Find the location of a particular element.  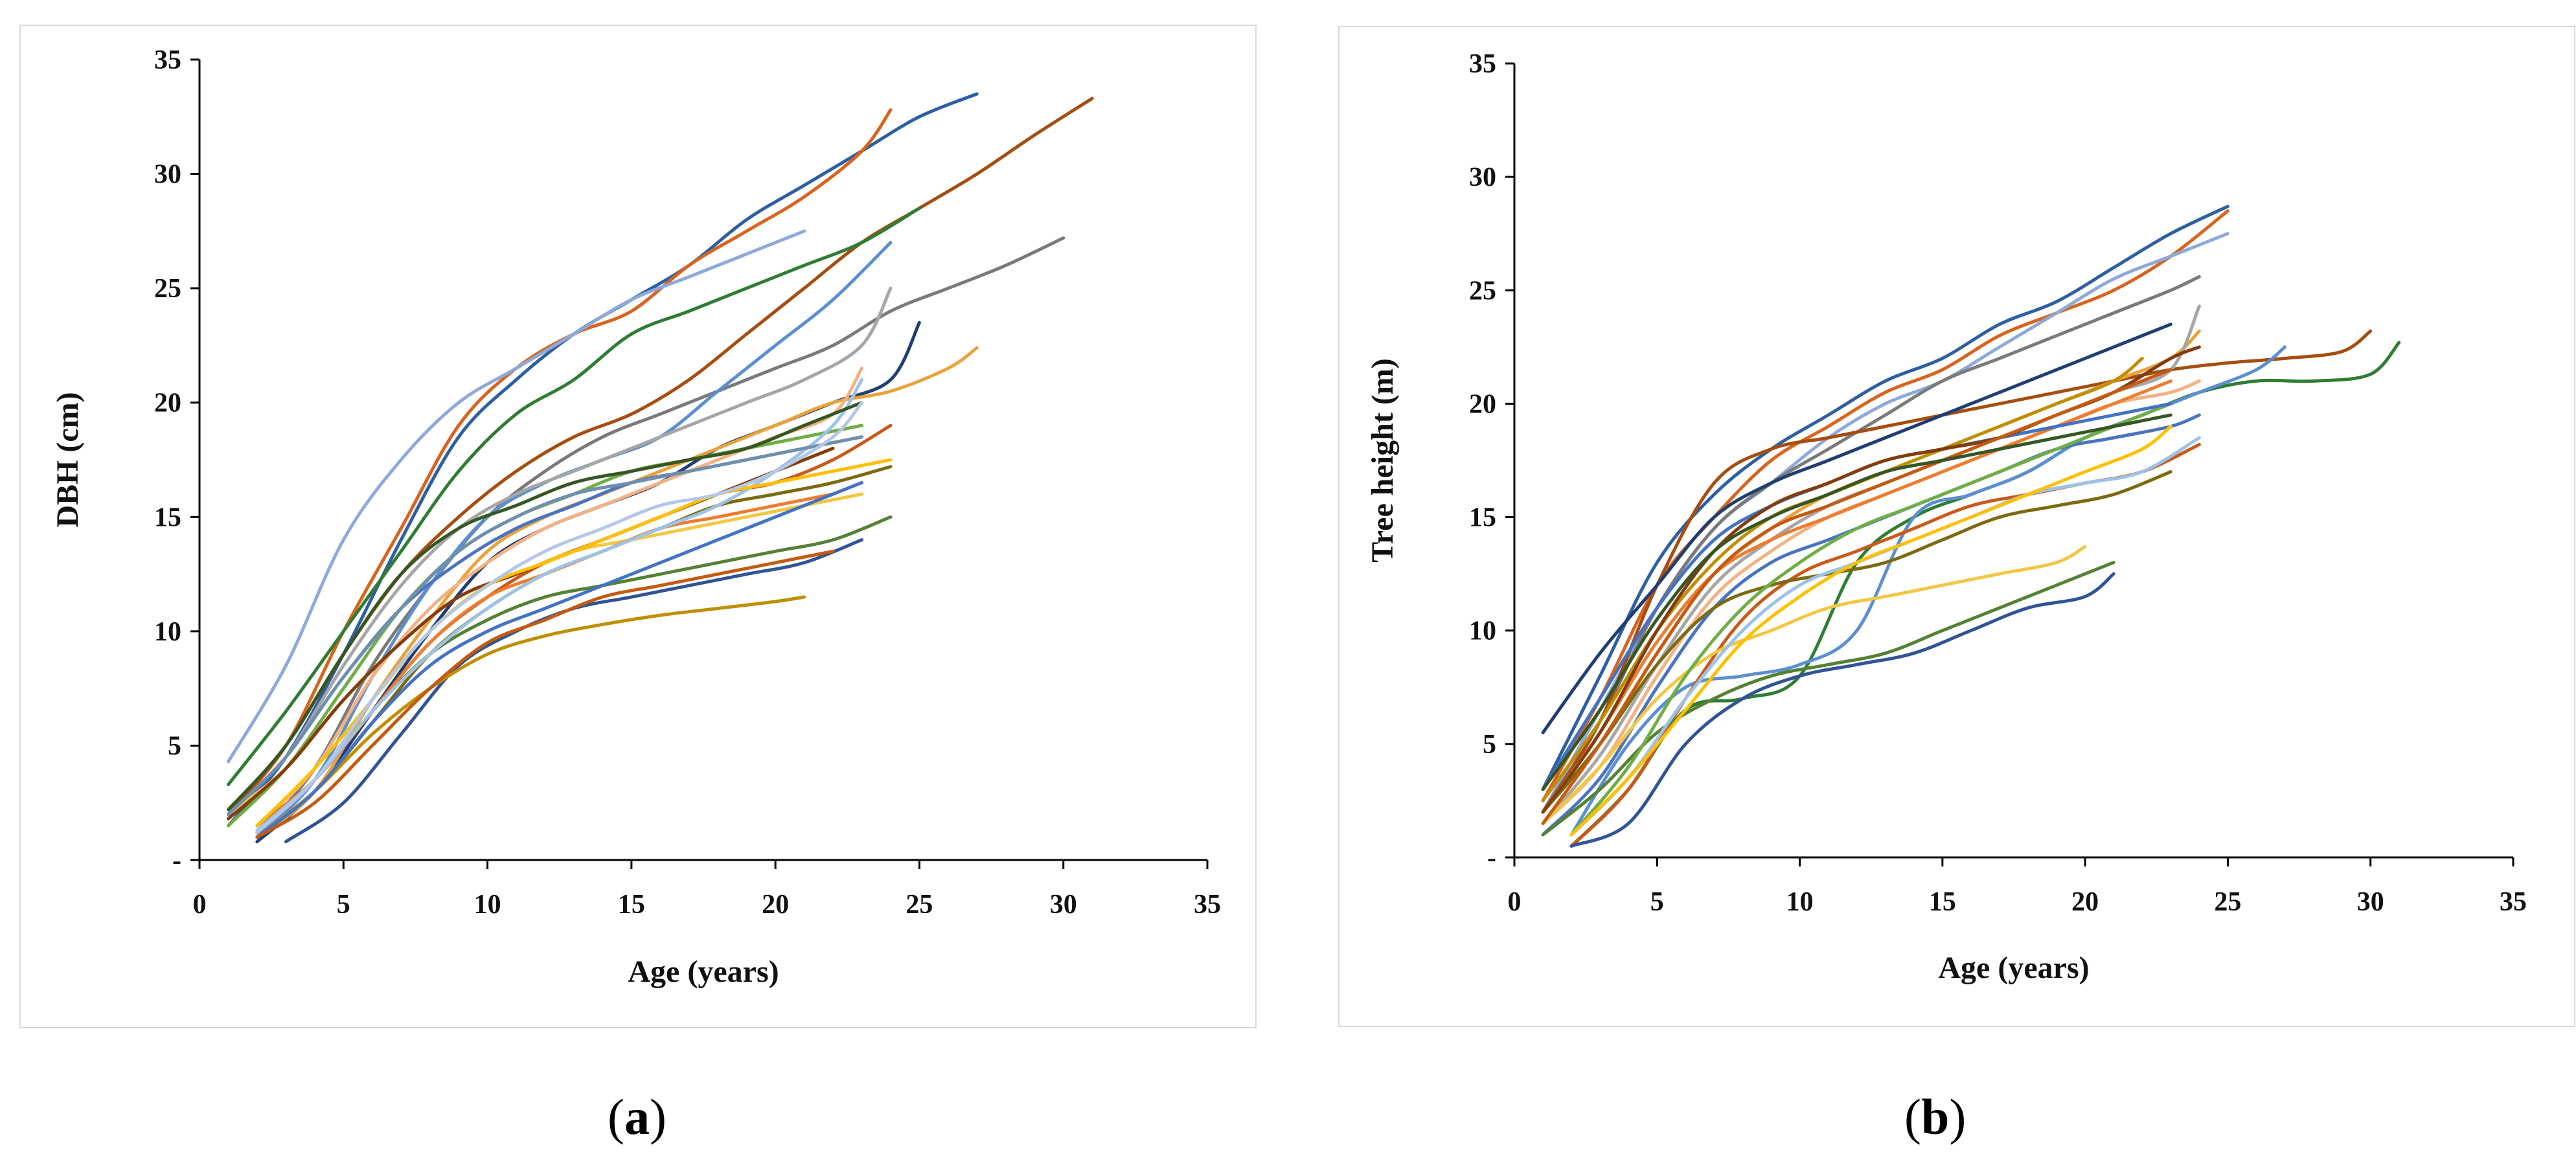

panel-b-series-s9 is located at coordinates (1871, 571).